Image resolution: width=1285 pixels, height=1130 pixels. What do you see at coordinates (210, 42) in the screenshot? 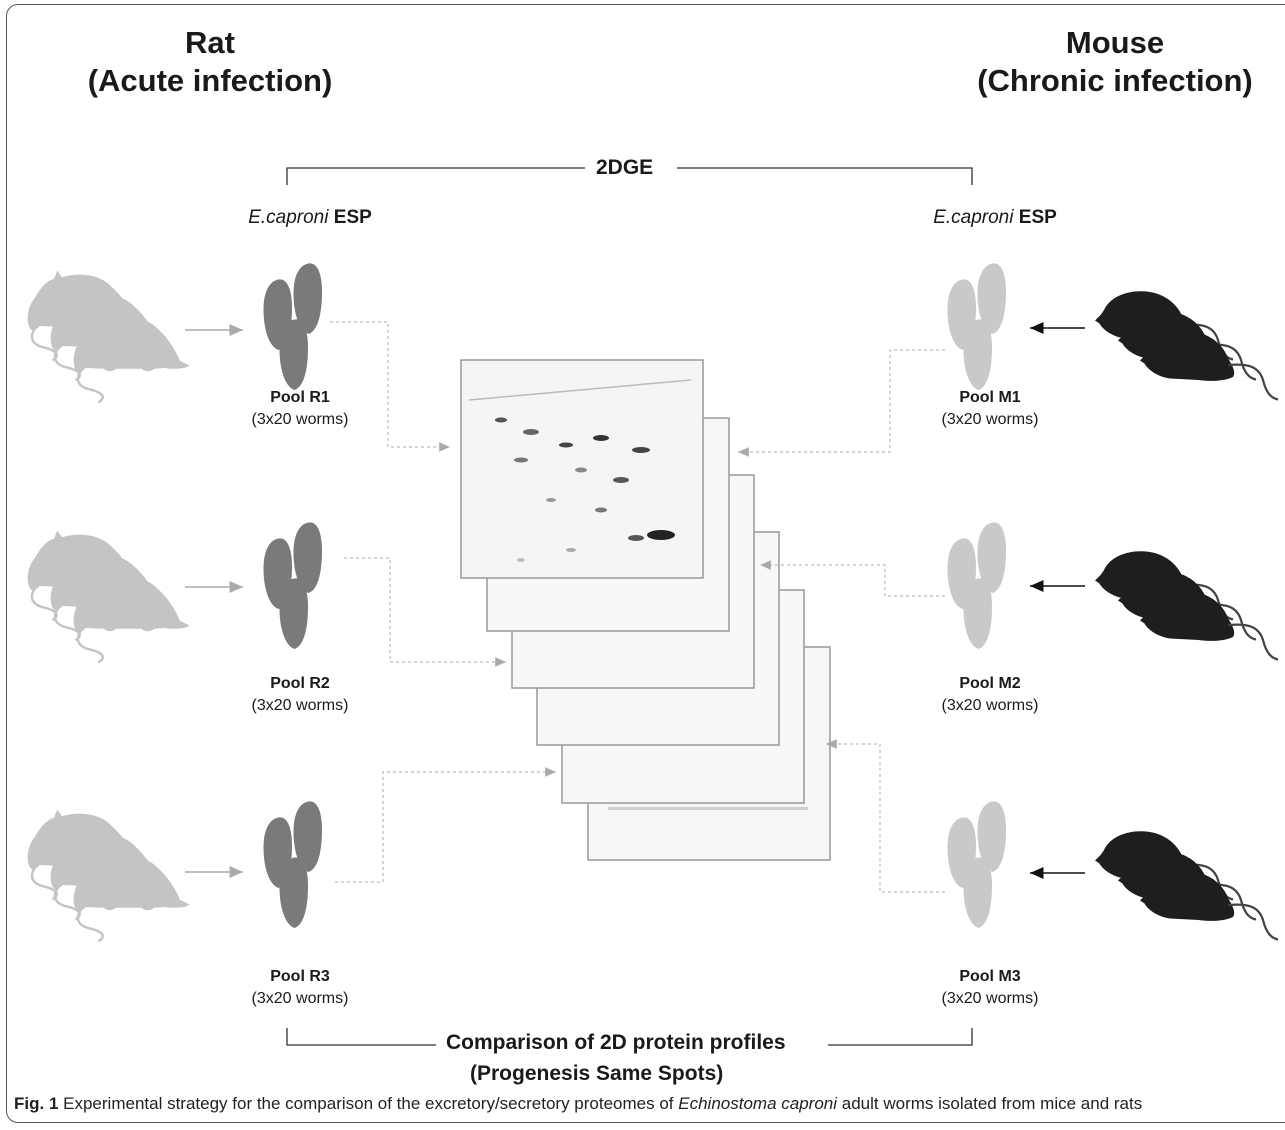
I see `left-host-name: Rat` at bounding box center [210, 42].